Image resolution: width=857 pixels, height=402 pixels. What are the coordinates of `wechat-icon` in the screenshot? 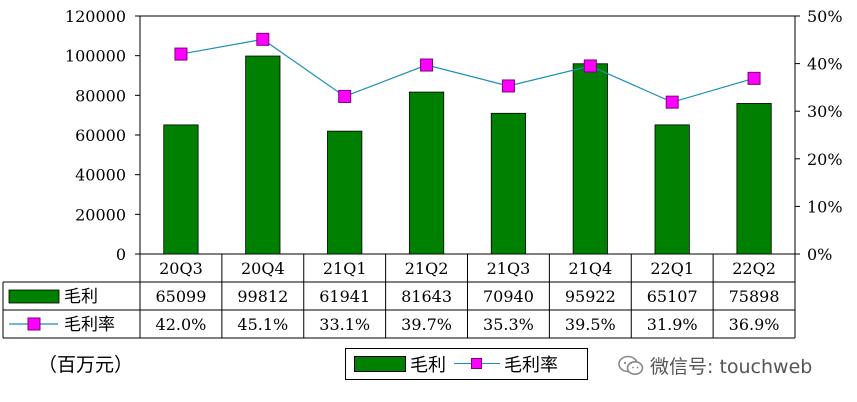 It's located at (631, 365).